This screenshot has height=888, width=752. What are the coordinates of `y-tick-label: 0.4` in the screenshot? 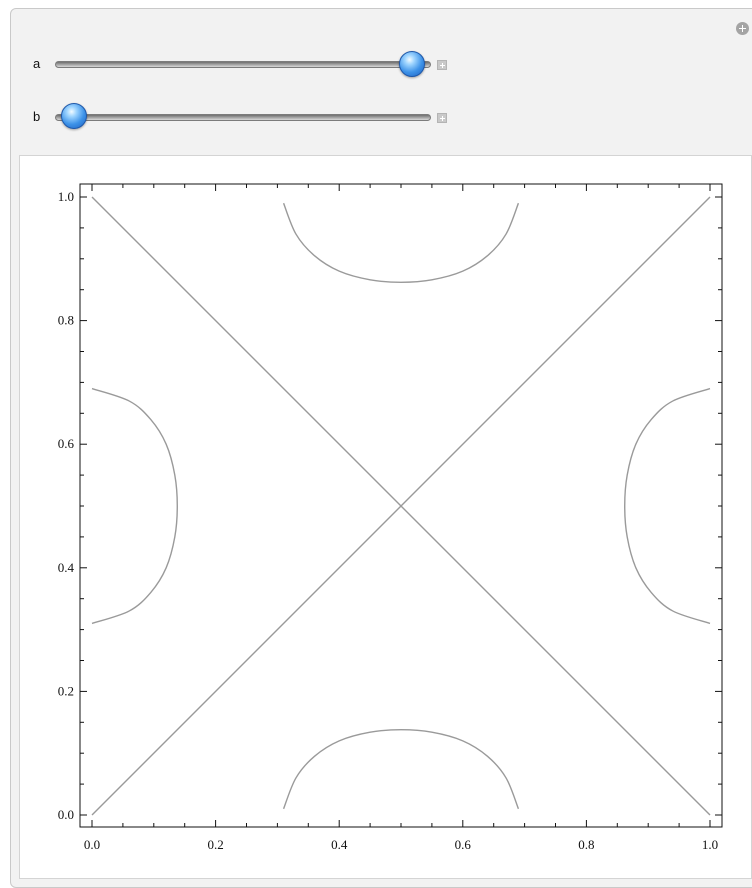 It's located at (66, 567).